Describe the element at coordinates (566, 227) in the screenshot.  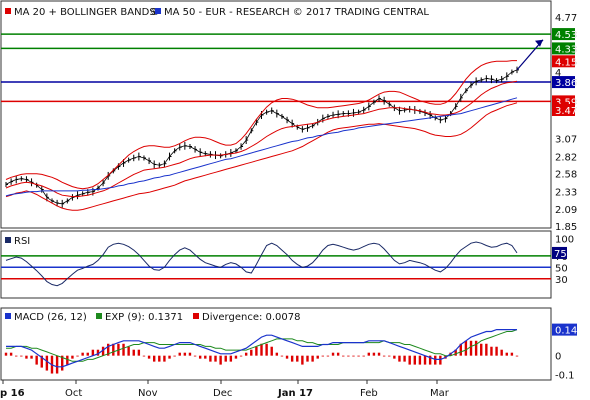
I see `price-tick-label: 1.85` at that location.